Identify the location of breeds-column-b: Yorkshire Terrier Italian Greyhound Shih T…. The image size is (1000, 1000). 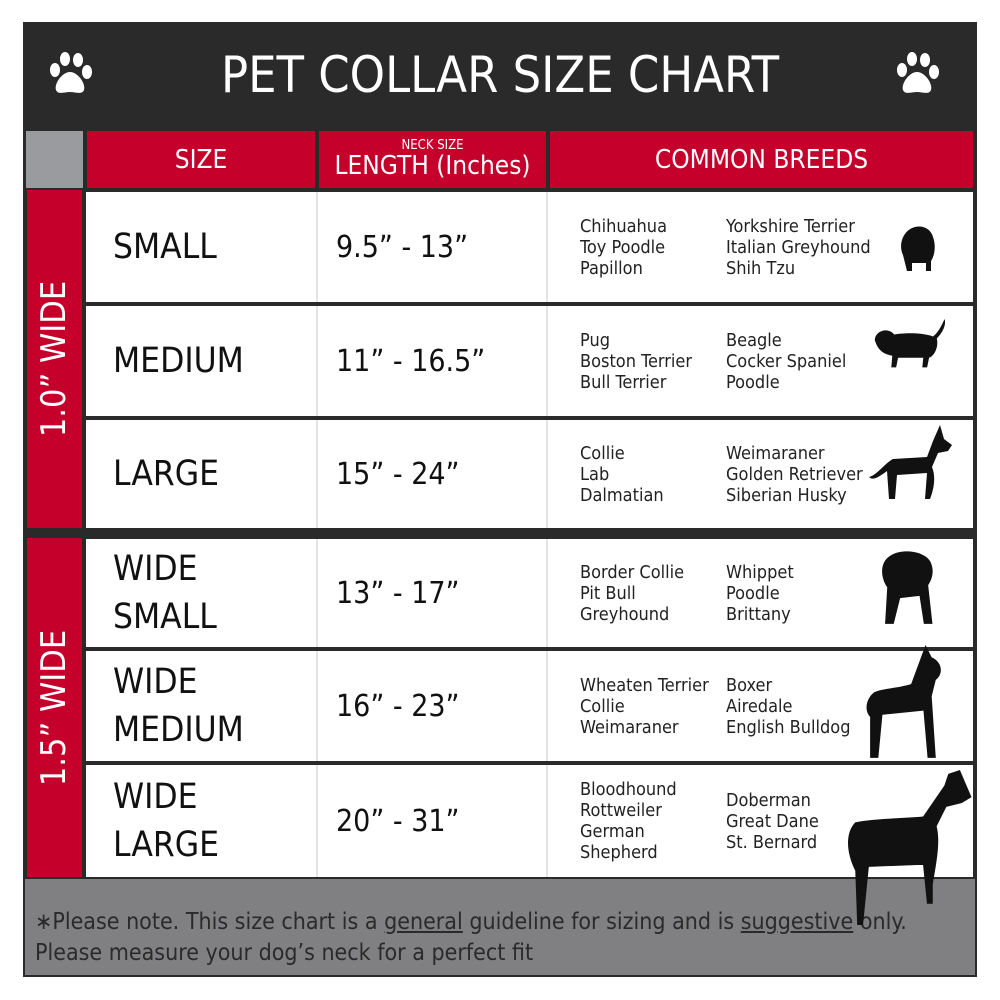
(801, 247).